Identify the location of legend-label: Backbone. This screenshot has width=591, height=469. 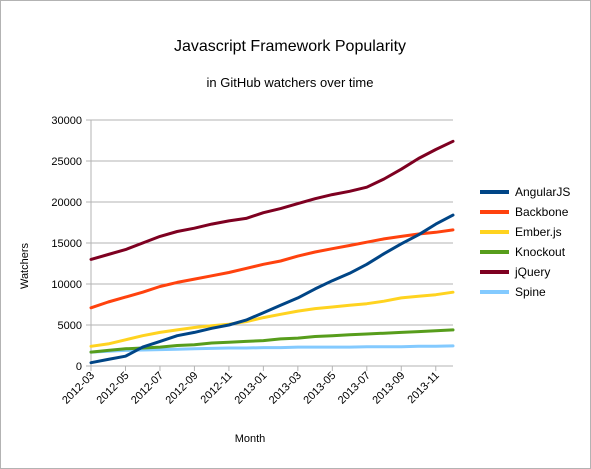
(542, 212).